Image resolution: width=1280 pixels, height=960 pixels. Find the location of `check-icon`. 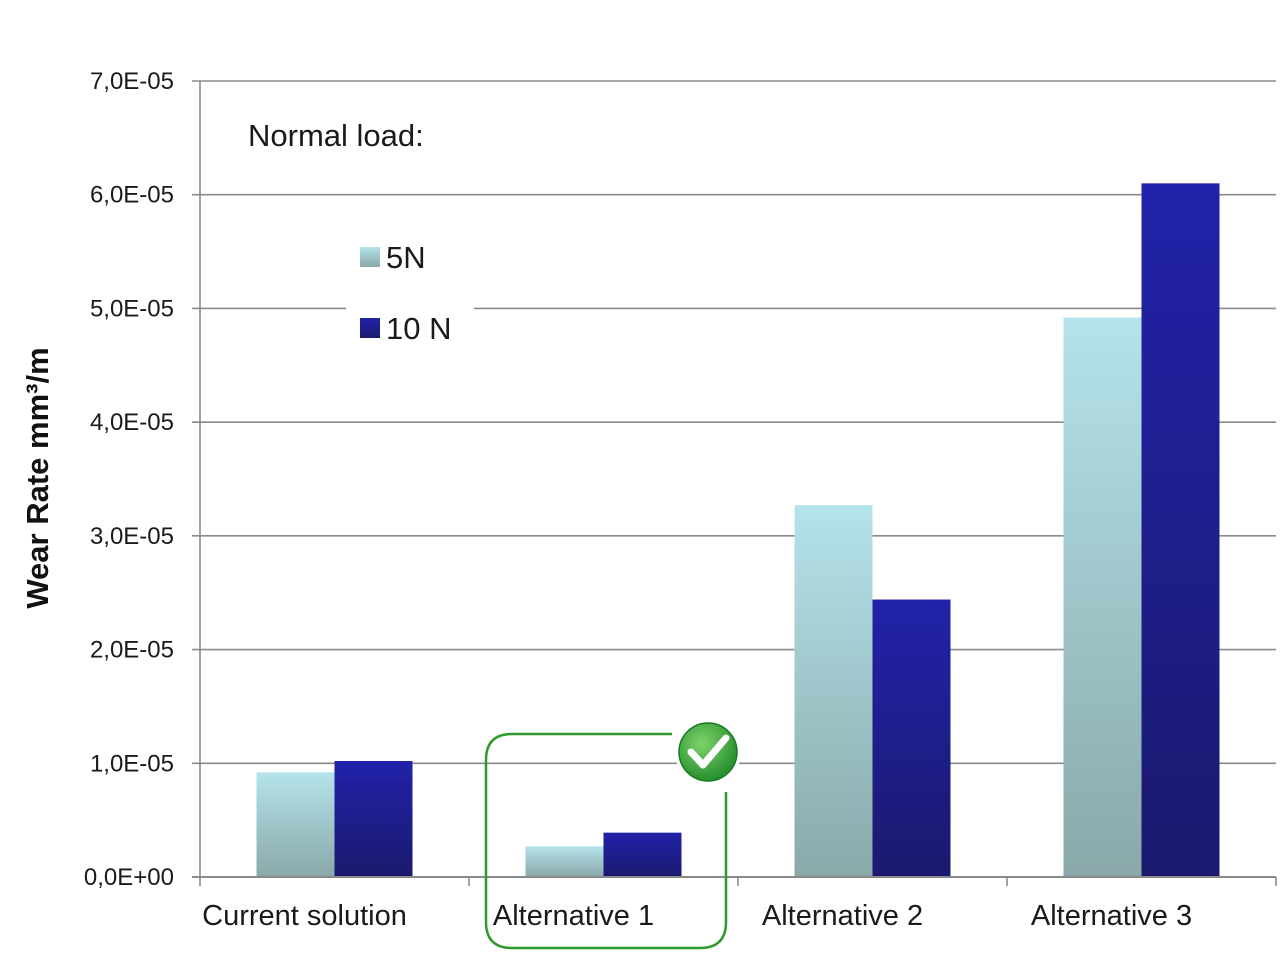

check-icon is located at coordinates (708, 752).